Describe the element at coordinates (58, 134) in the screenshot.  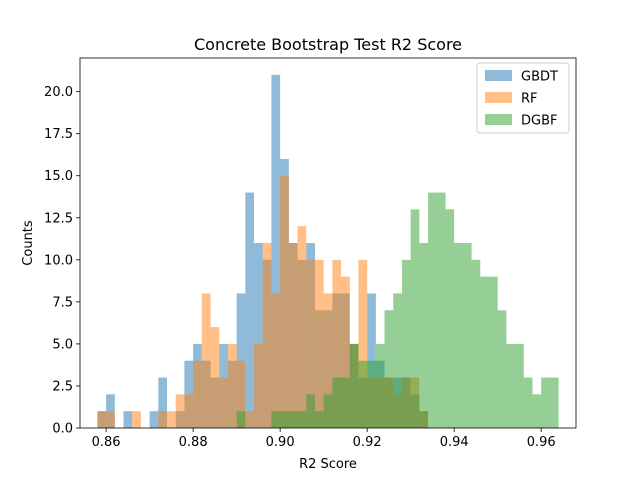
I see `y-tick-label: 17.5` at that location.